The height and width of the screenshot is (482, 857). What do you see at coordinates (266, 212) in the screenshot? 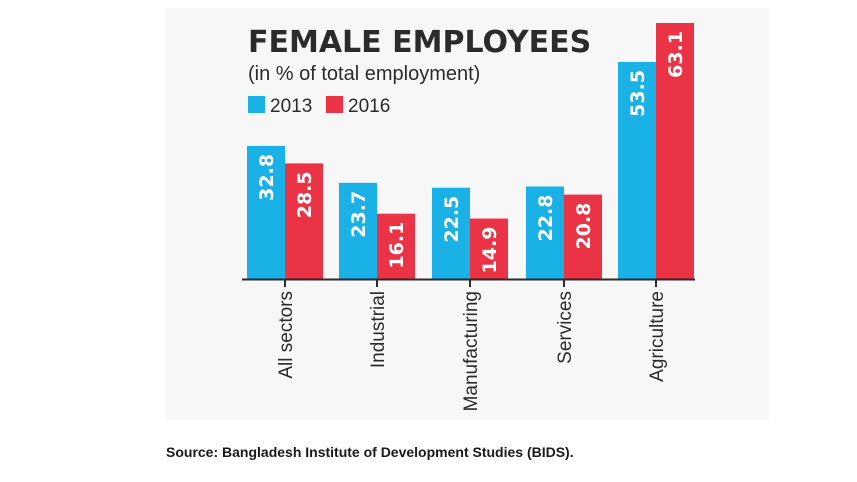
I see `bar-all-sectors-2013` at bounding box center [266, 212].